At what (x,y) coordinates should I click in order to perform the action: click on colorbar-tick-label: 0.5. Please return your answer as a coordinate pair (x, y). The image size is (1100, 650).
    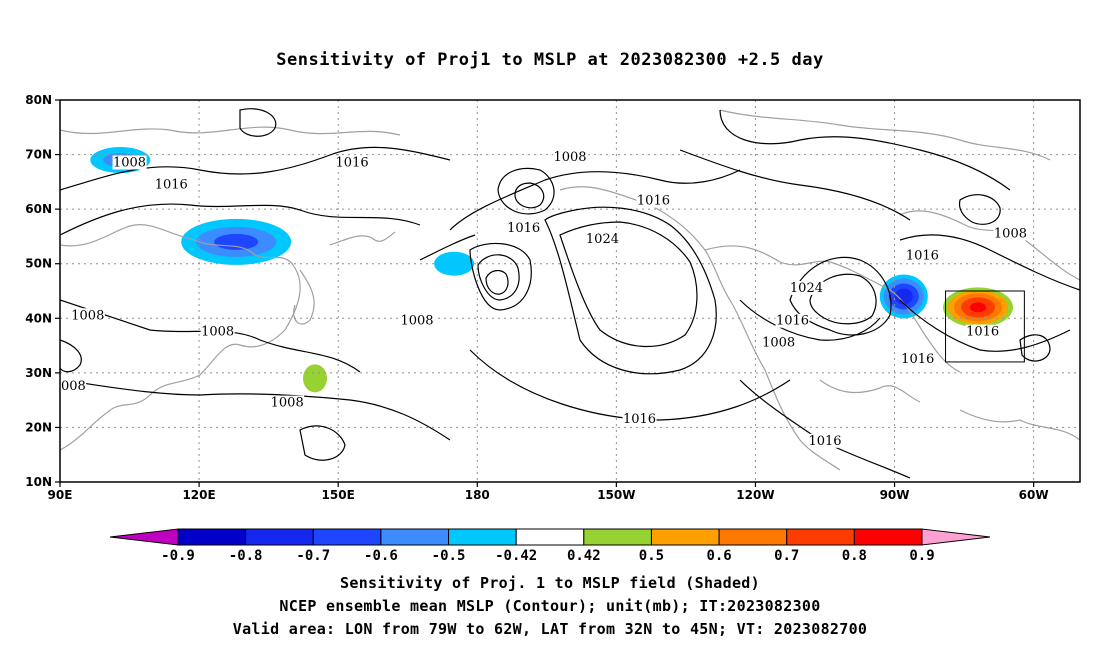
    Looking at the image, I should click on (651, 556).